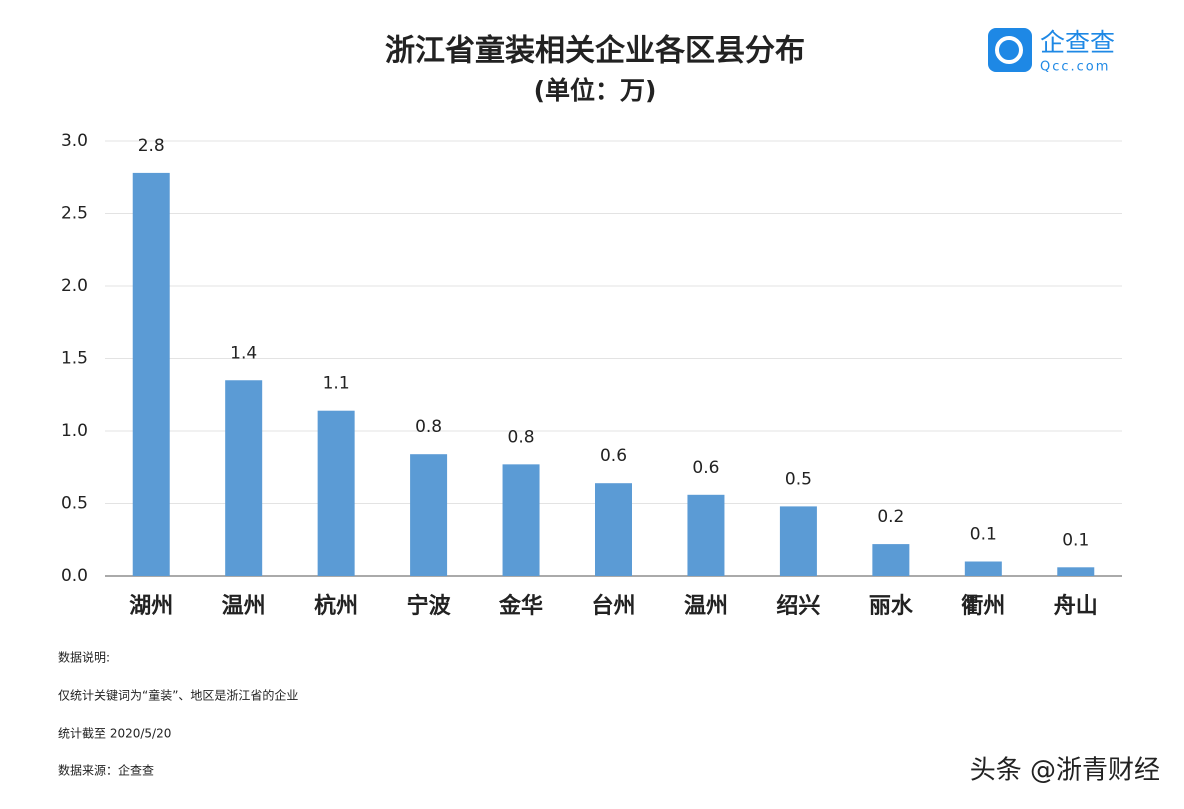  Describe the element at coordinates (595, 90) in the screenshot. I see `chart-subtitle: (单位：万)` at that location.